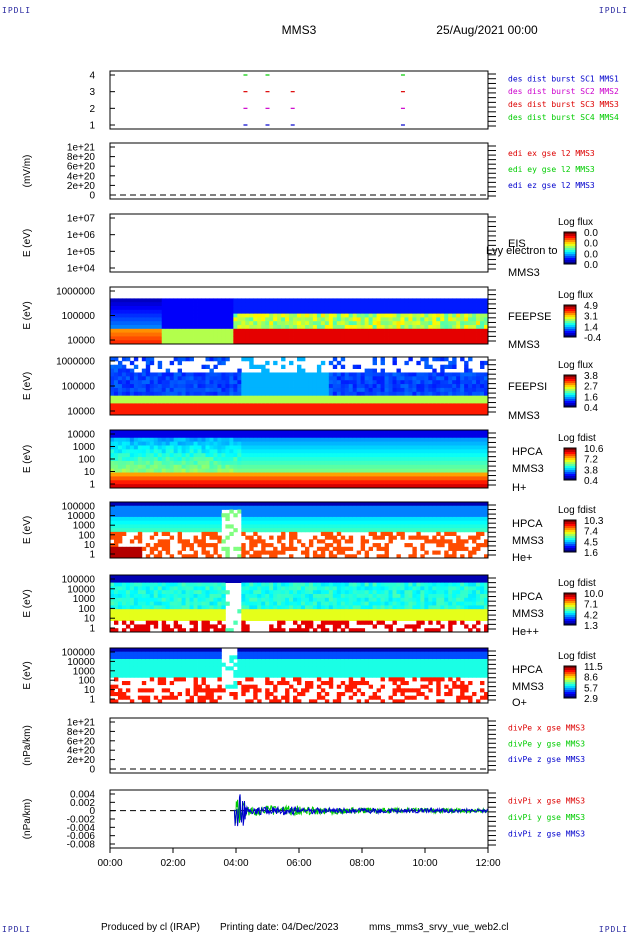  I want to click on colorbar-step, so click(570, 239).